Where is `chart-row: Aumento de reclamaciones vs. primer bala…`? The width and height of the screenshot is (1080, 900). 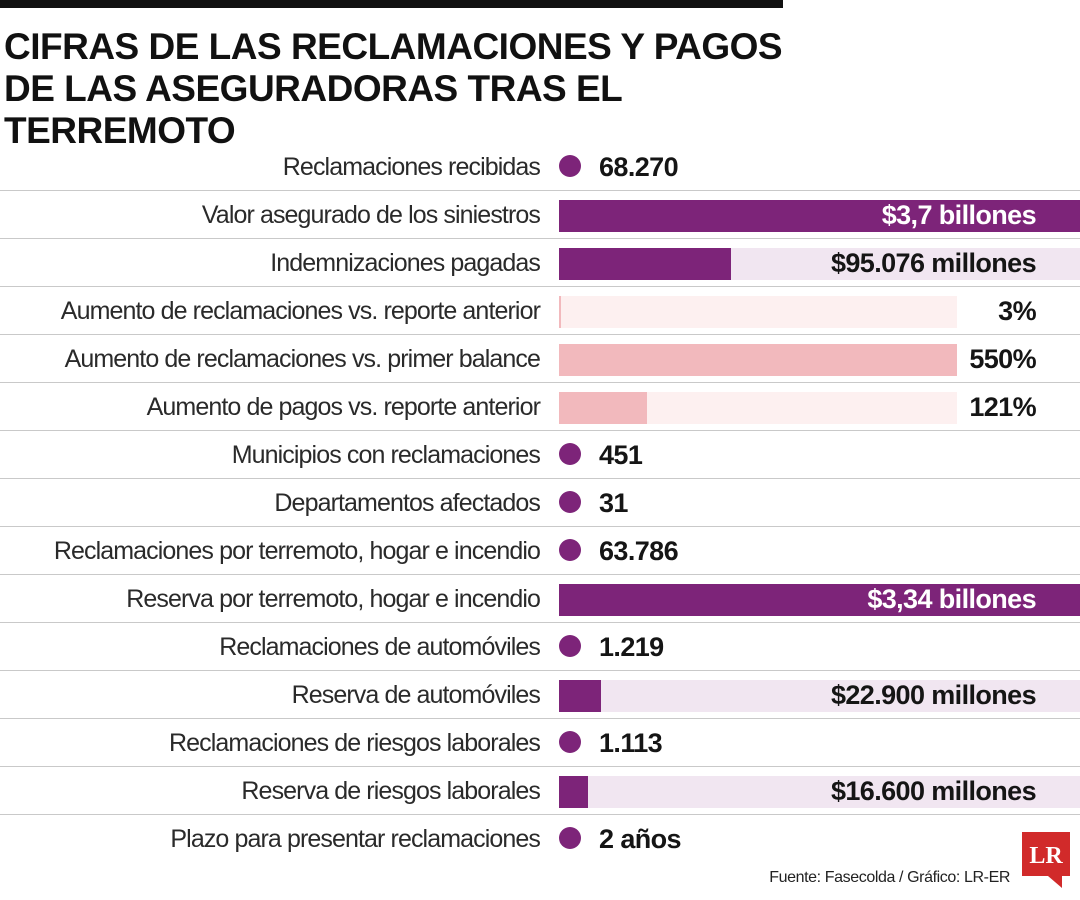 chart-row: Aumento de reclamaciones vs. primer bala… is located at coordinates (540, 359).